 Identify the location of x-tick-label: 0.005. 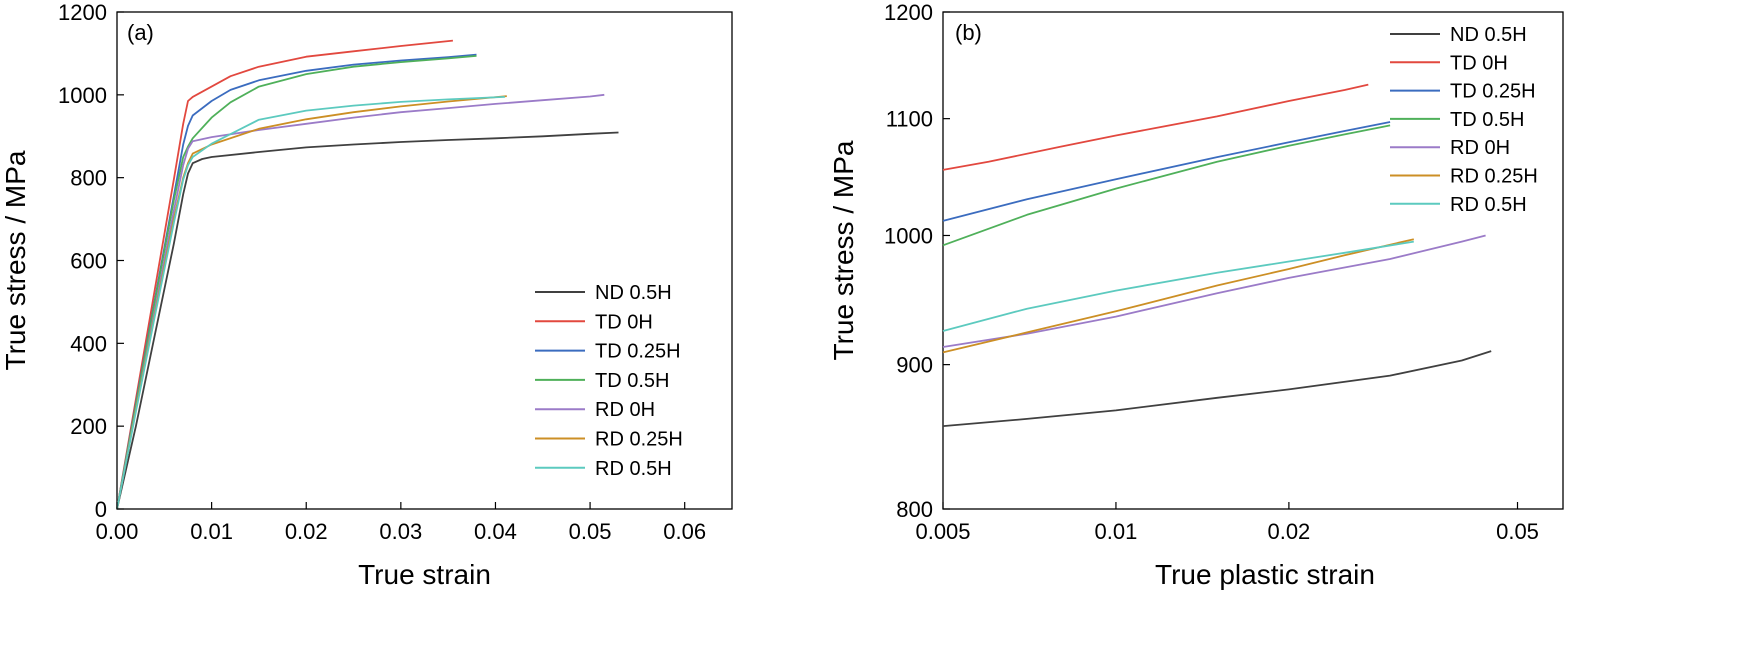
(942, 531).